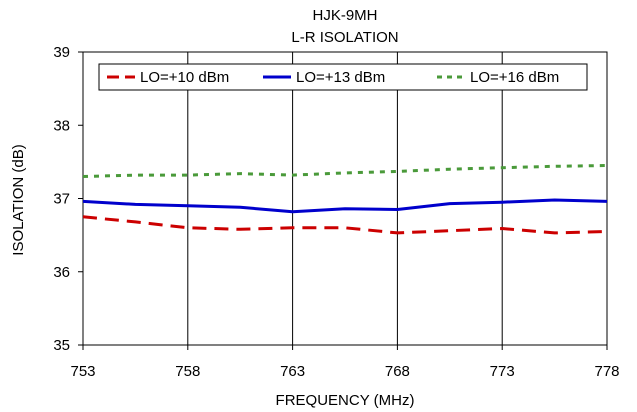 Image resolution: width=637 pixels, height=412 pixels. What do you see at coordinates (502, 371) in the screenshot?
I see `x-tick-label: 773` at bounding box center [502, 371].